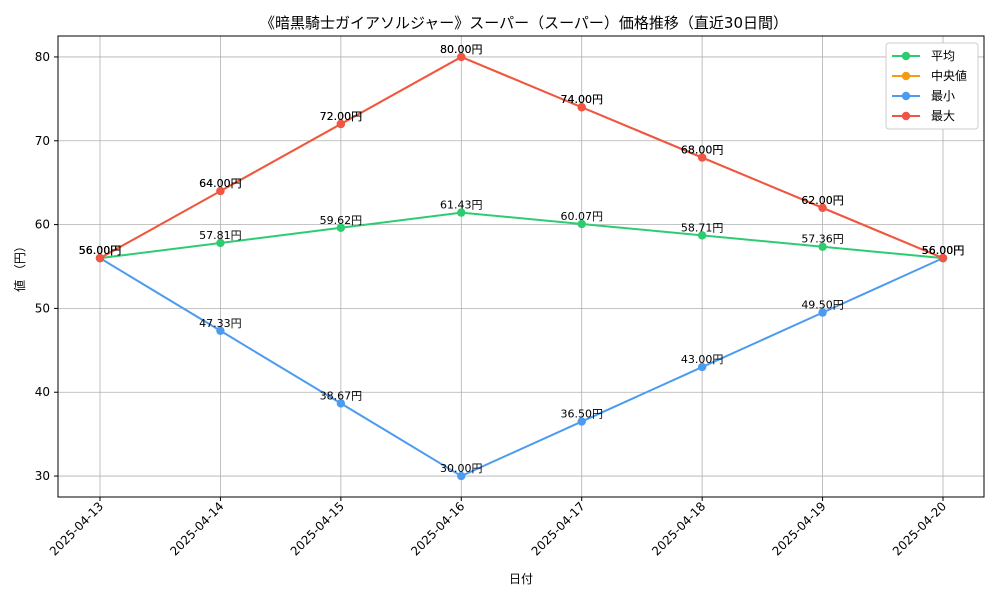 The height and width of the screenshot is (600, 1000). Describe the element at coordinates (822, 200) in the screenshot. I see `data-label: 62.00円` at that location.